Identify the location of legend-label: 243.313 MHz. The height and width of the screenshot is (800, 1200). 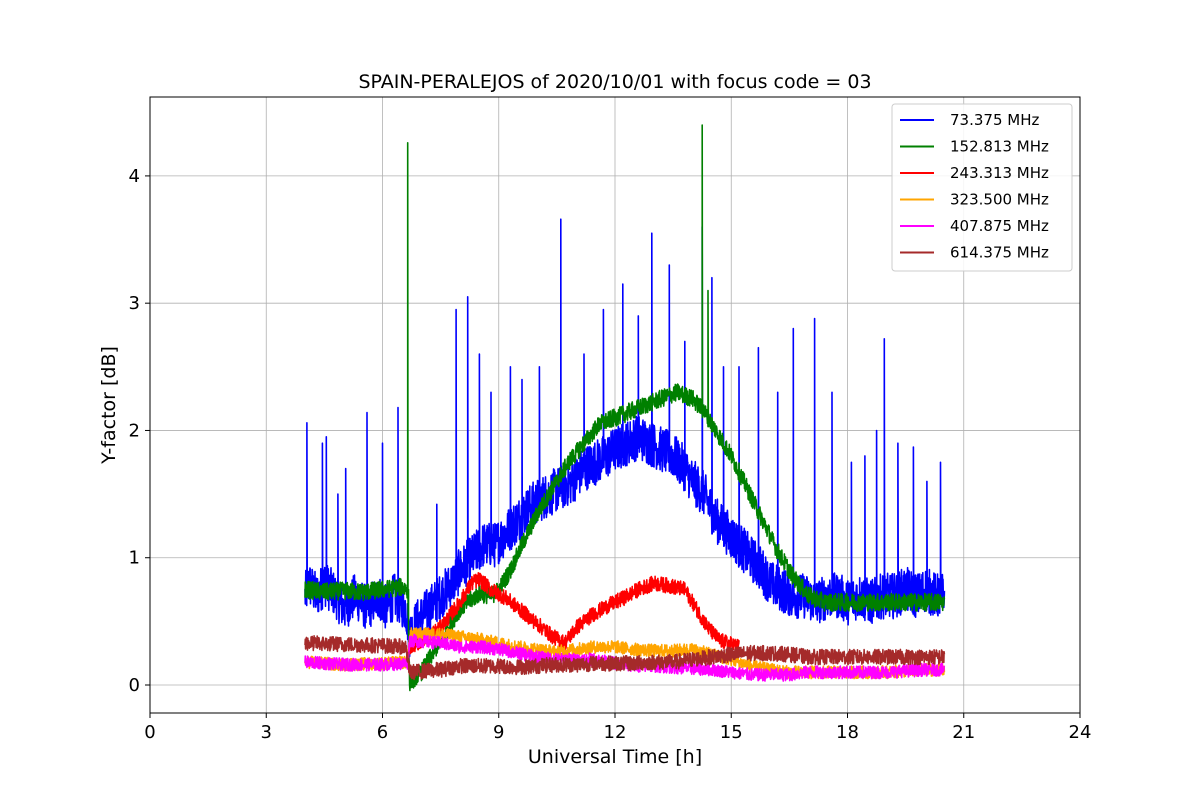
(999, 173).